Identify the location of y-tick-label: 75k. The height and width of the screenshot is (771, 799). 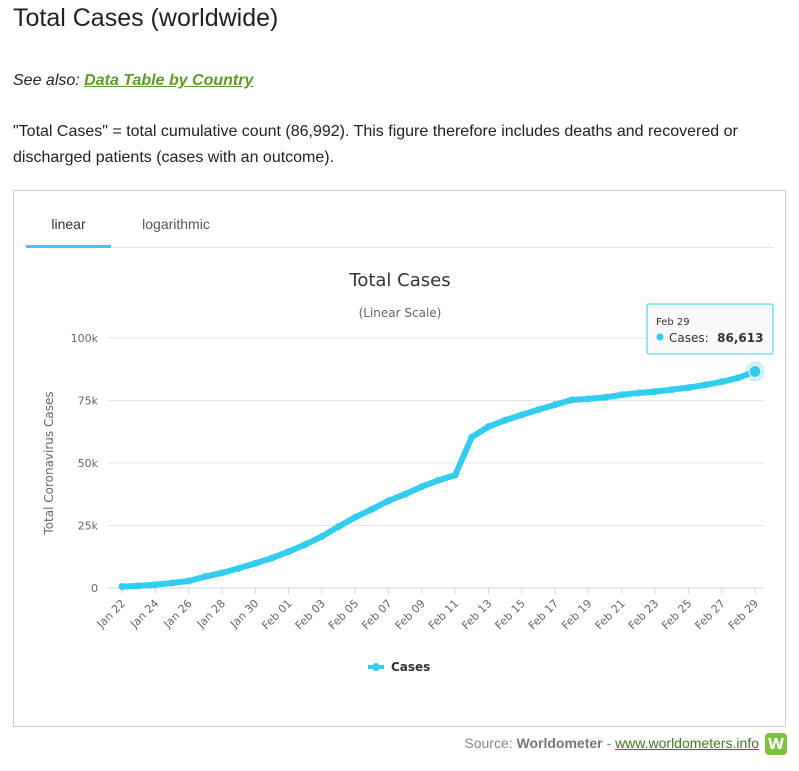
(88, 401).